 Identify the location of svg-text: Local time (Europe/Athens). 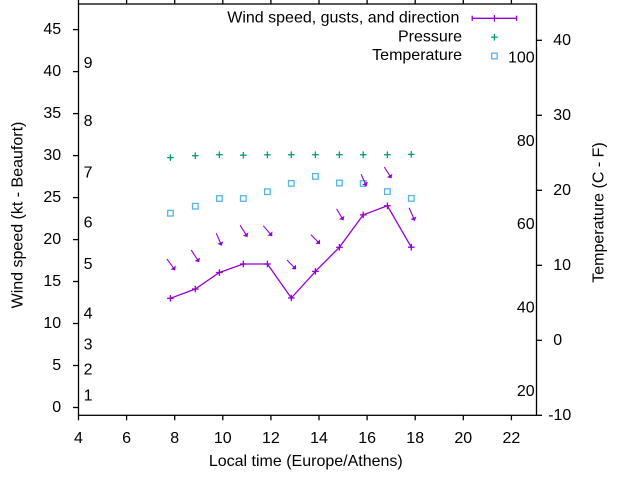
(306, 461).